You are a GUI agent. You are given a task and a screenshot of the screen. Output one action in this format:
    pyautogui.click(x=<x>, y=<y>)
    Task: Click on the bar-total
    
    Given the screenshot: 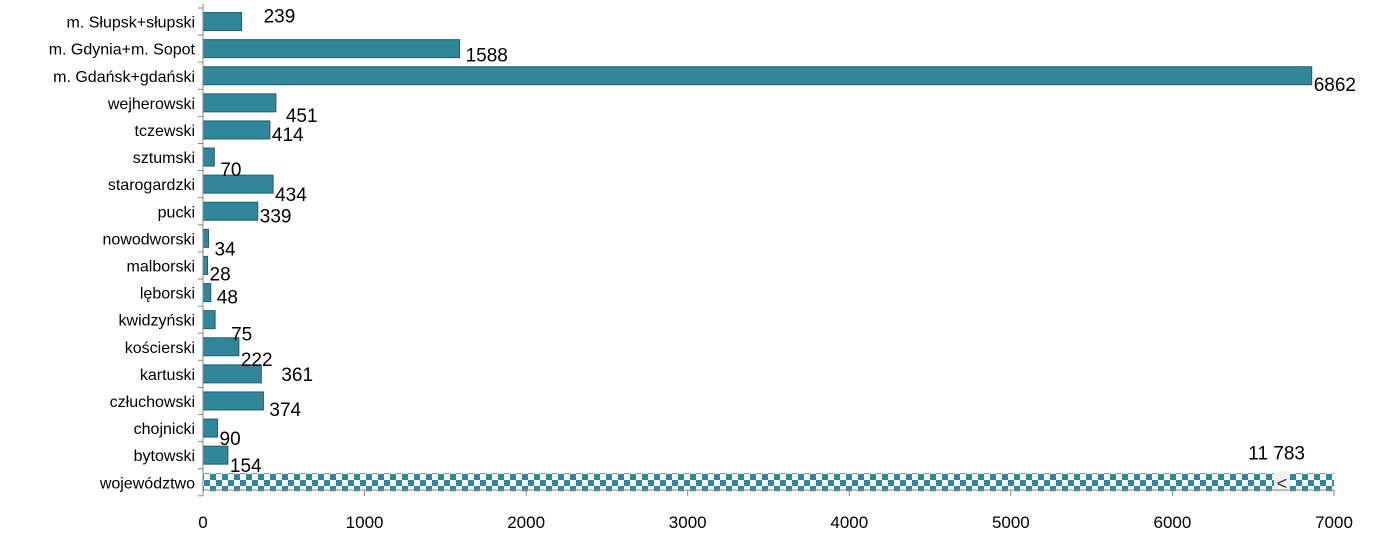 What is the action you would take?
    pyautogui.click(x=768, y=482)
    